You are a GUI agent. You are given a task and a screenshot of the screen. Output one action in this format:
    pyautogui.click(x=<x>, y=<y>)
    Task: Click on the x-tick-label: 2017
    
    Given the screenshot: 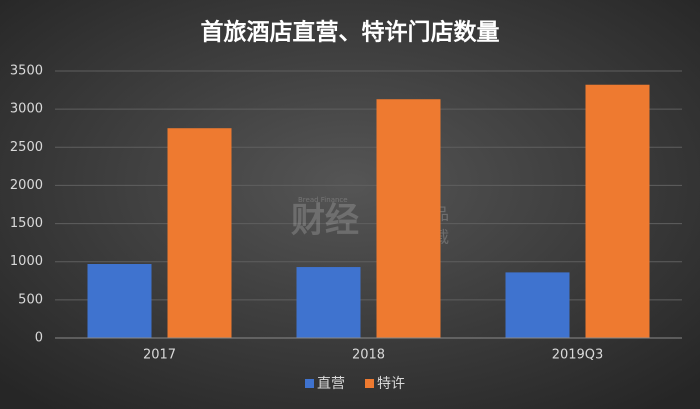 What is the action you would take?
    pyautogui.click(x=159, y=355)
    